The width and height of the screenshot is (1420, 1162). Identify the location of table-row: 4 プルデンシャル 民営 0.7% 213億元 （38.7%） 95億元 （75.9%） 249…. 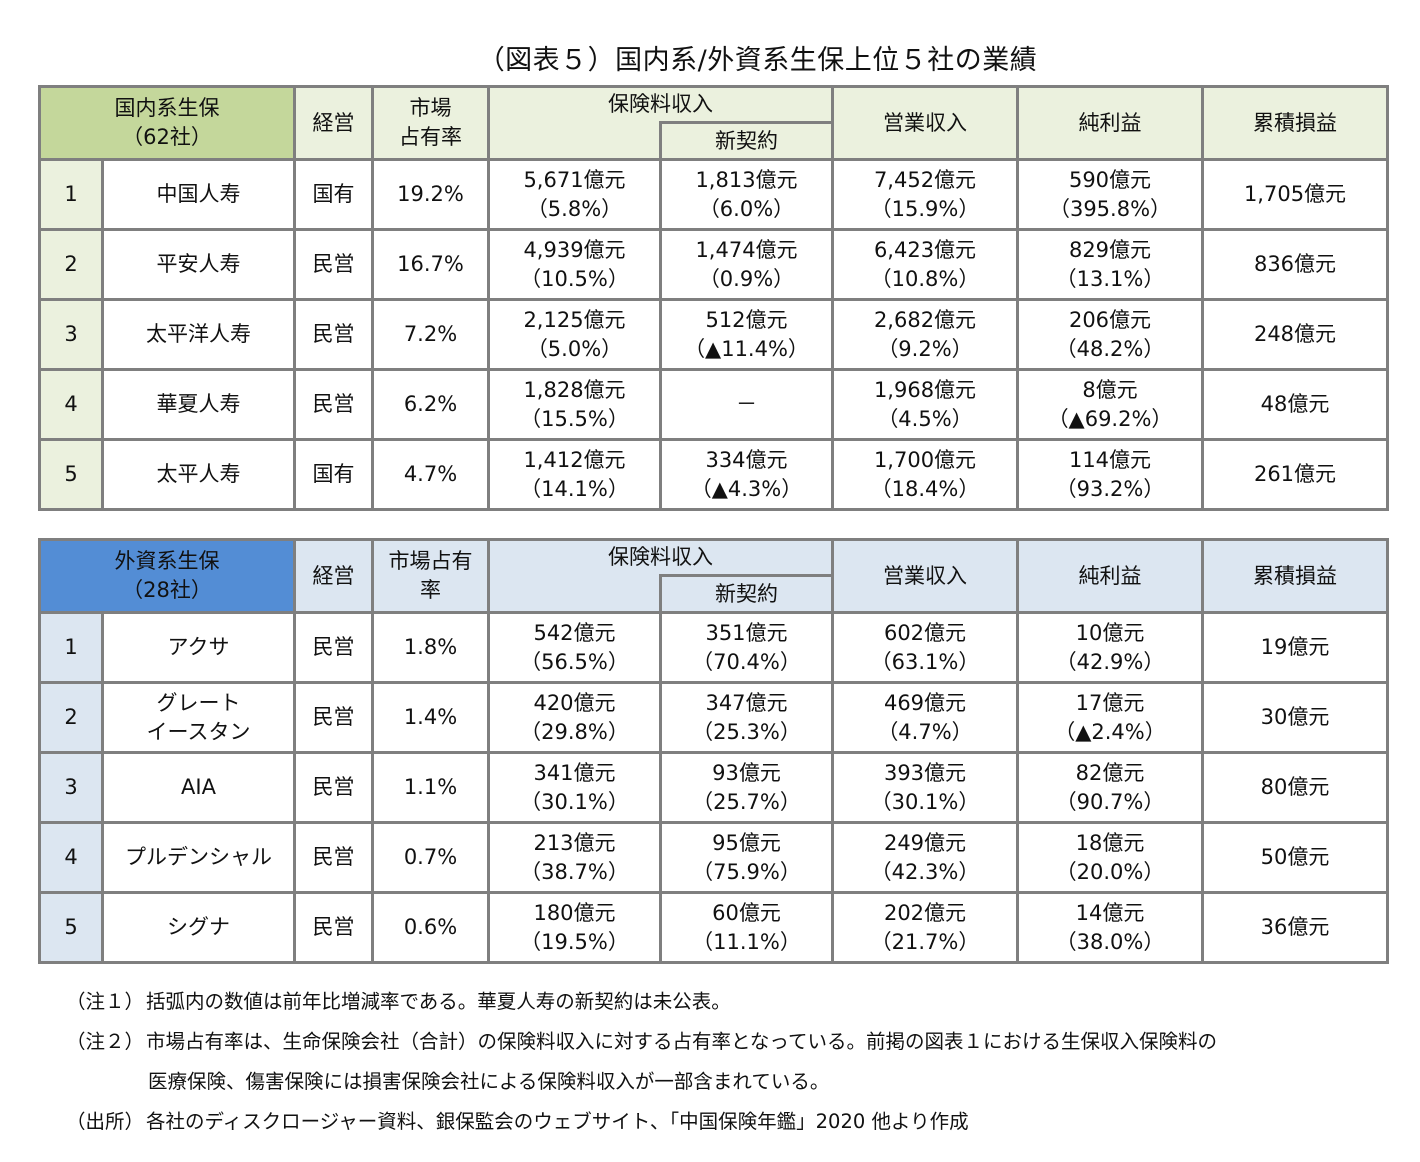
(713, 857).